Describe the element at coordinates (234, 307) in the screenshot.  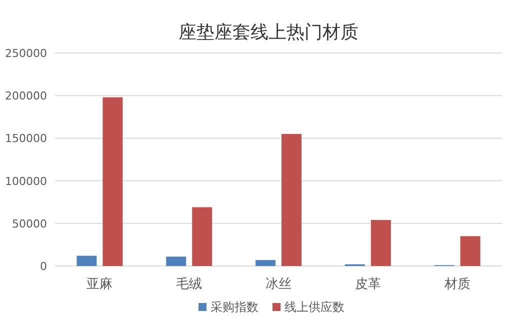
I see `legend-label: 采购指数` at that location.